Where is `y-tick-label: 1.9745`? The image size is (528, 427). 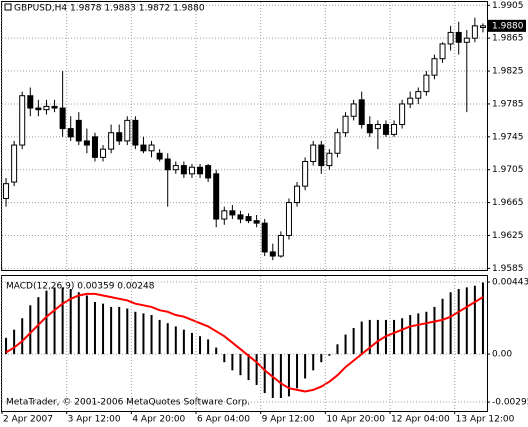
y-tick-label: 1.9745 is located at coordinates (508, 137).